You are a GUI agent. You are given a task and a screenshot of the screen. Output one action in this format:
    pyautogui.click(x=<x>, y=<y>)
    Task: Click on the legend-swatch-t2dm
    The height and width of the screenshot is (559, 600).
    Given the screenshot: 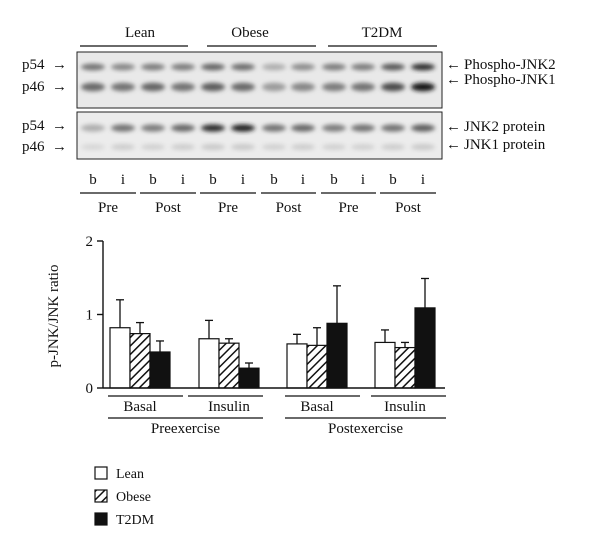 What is the action you would take?
    pyautogui.click(x=101, y=519)
    